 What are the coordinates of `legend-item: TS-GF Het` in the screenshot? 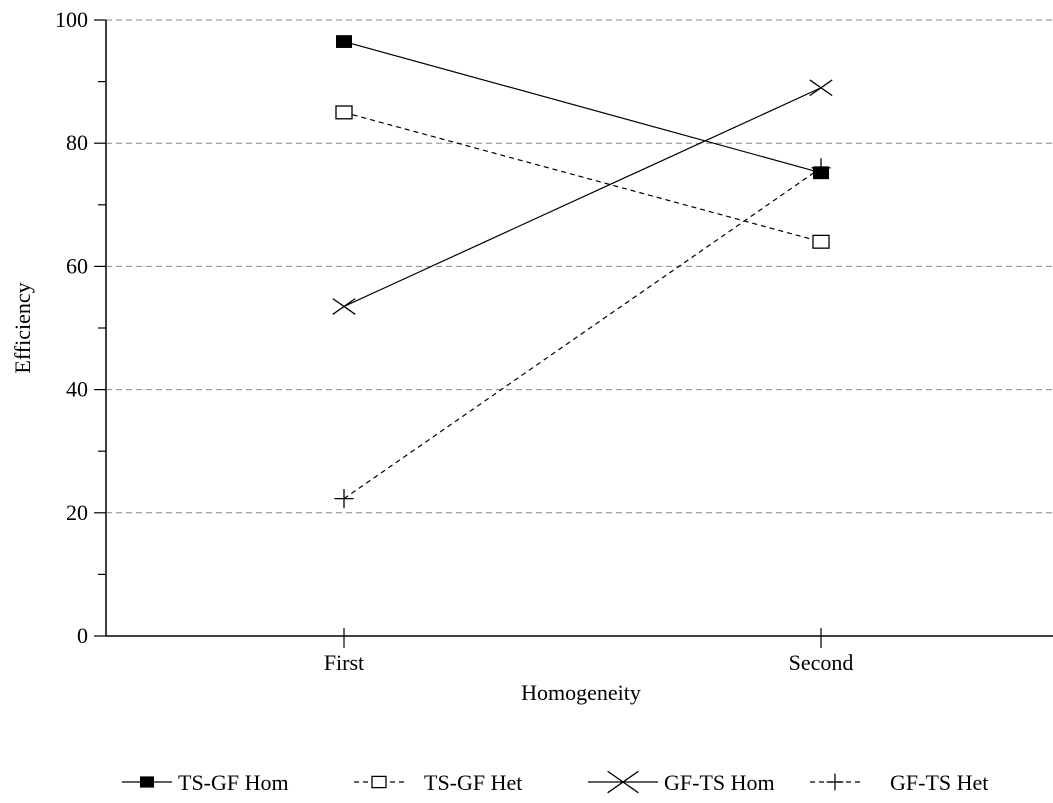 It's located at (438, 782).